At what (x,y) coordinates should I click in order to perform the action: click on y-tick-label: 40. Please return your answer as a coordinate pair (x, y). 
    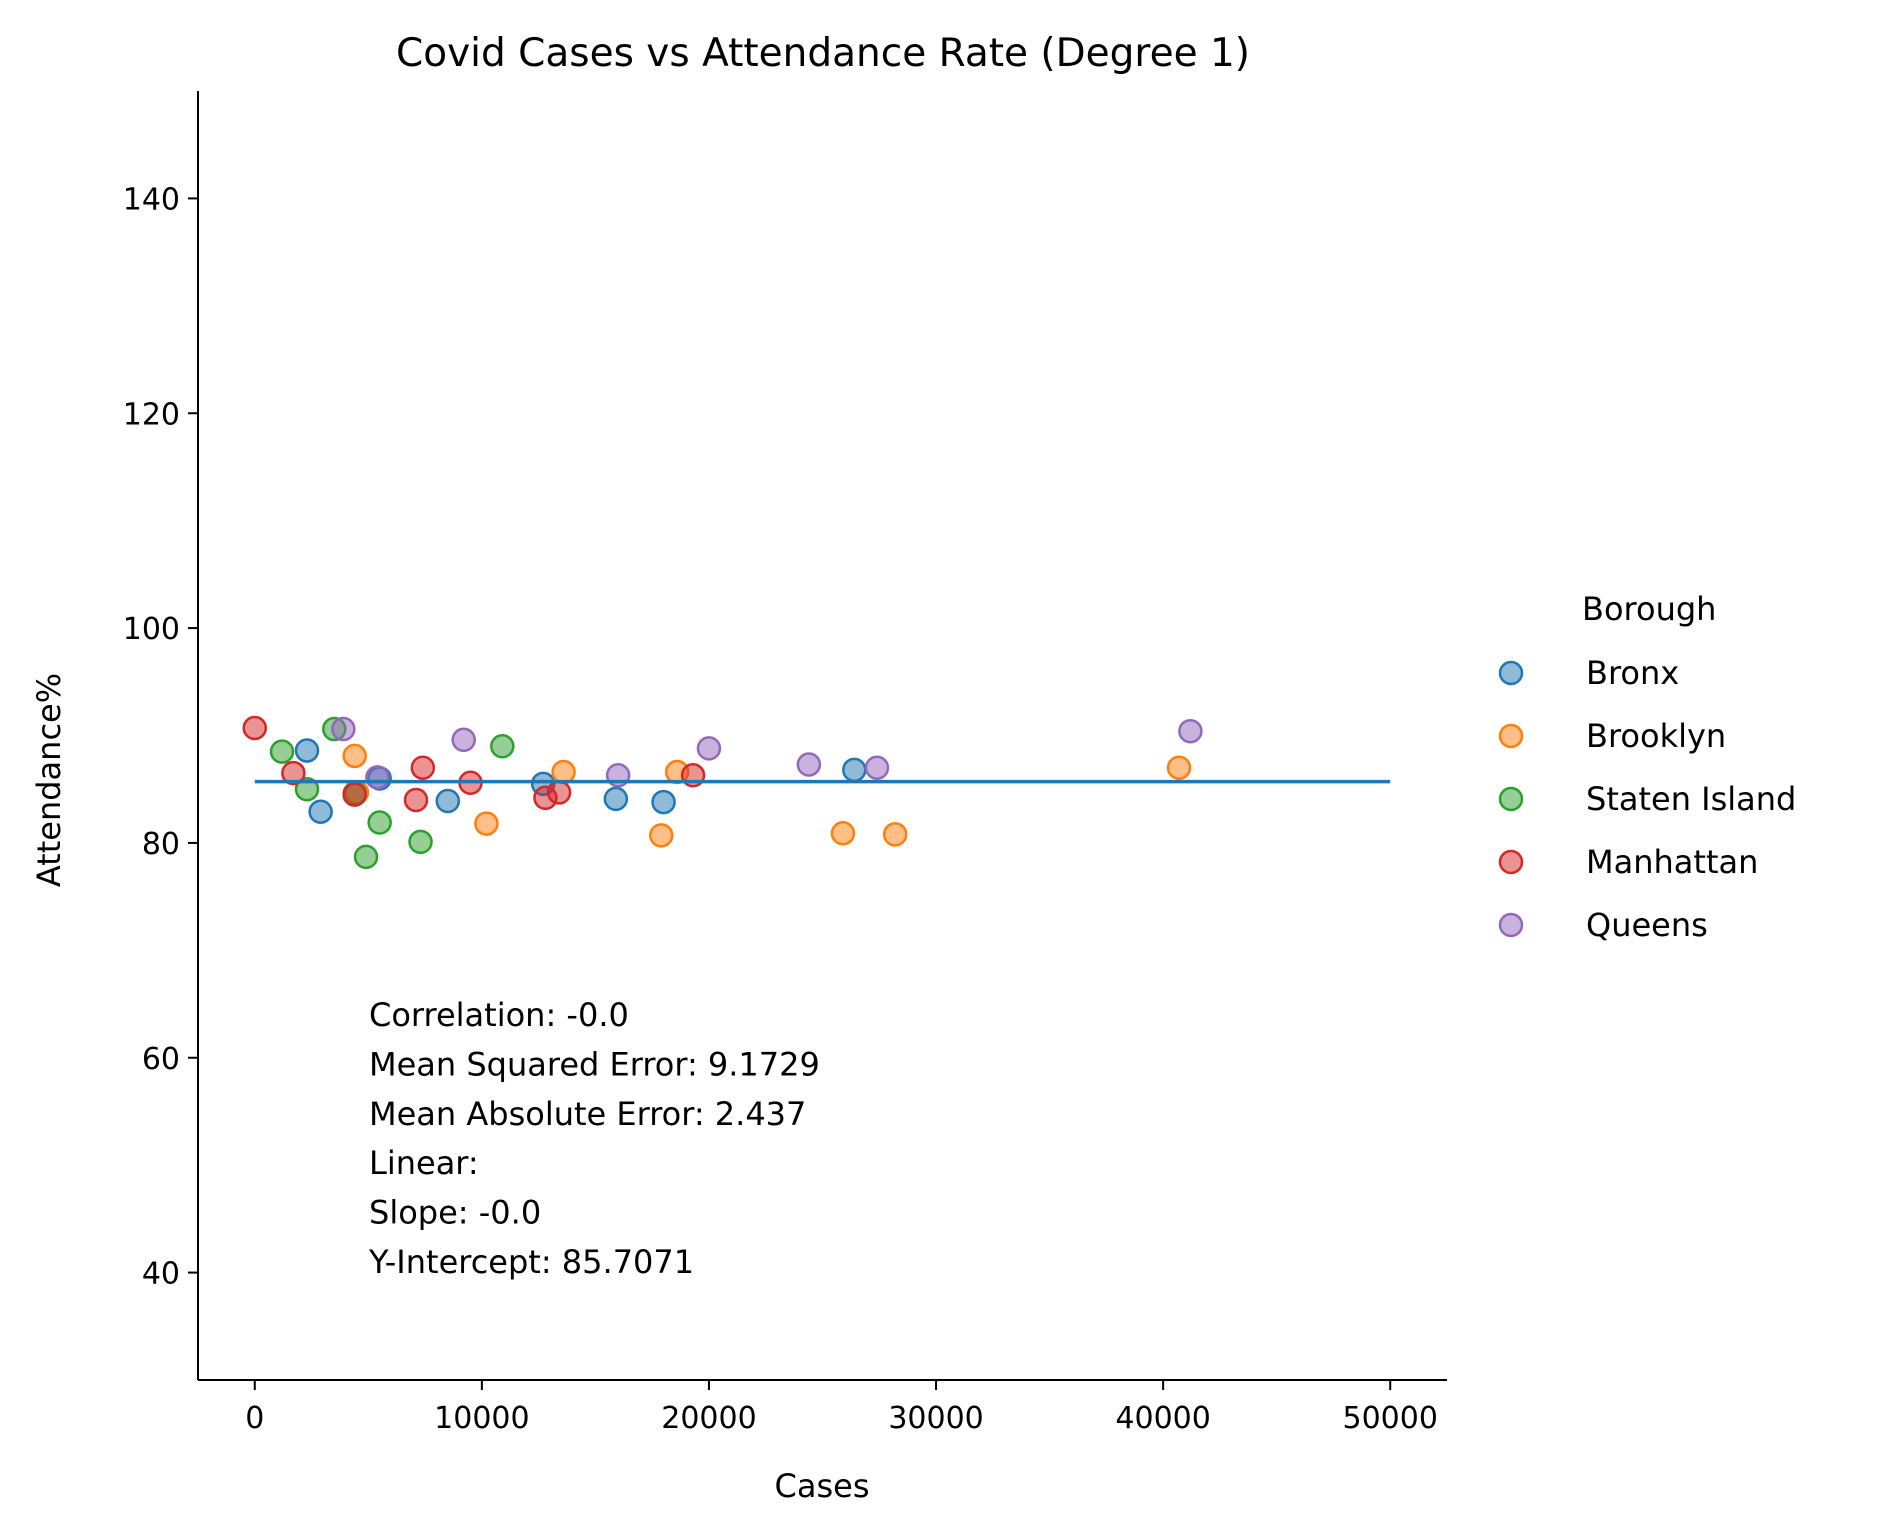
    Looking at the image, I should click on (161, 1274).